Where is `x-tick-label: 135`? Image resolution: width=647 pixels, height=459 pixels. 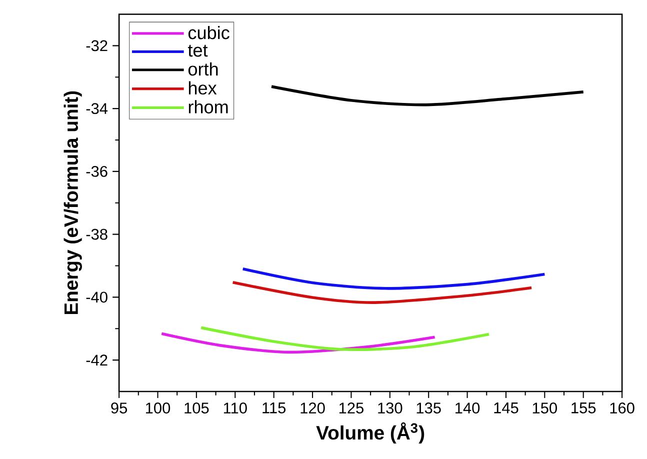
x-tick-label: 135 is located at coordinates (428, 408).